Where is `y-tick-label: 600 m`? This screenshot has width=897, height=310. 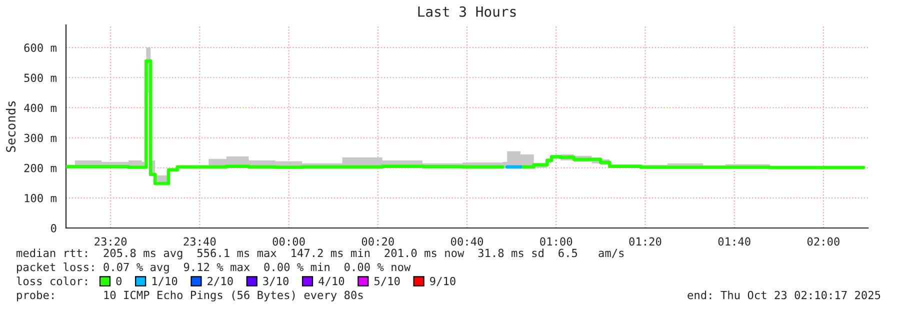 y-tick-label: 600 m is located at coordinates (40, 48).